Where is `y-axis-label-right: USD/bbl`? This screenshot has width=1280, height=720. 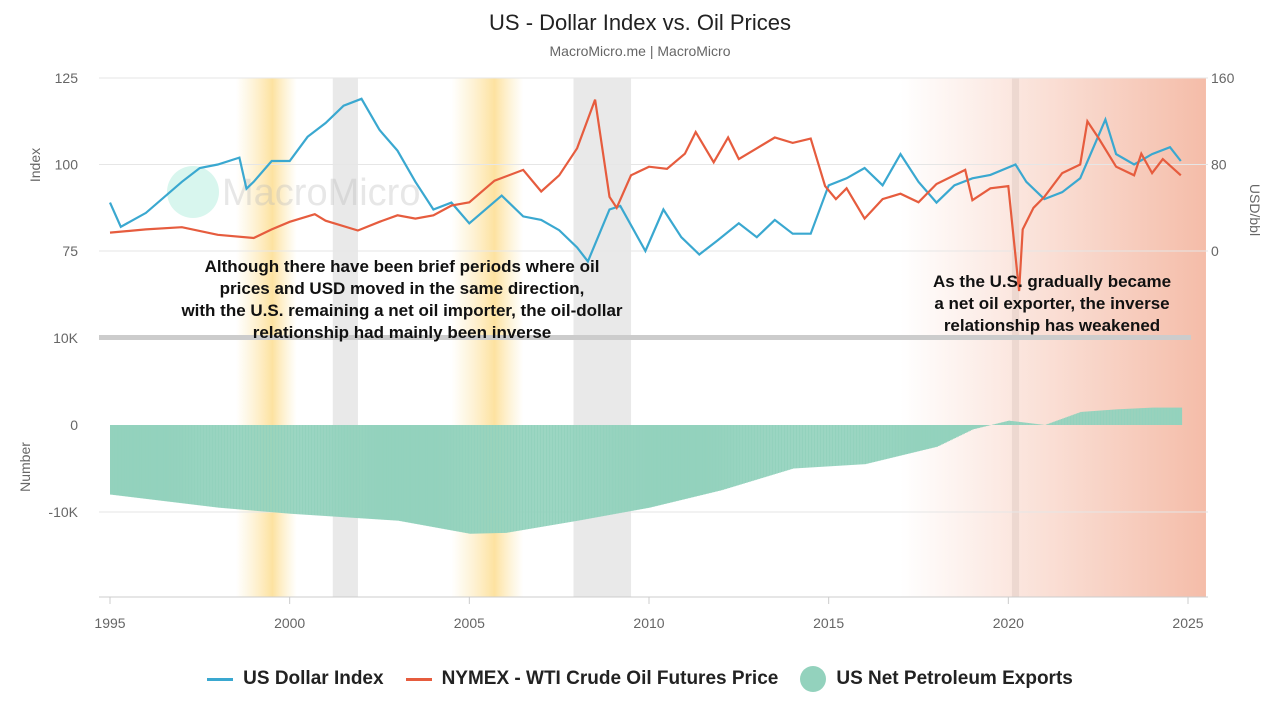 y-axis-label-right: USD/bbl is located at coordinates (1255, 210).